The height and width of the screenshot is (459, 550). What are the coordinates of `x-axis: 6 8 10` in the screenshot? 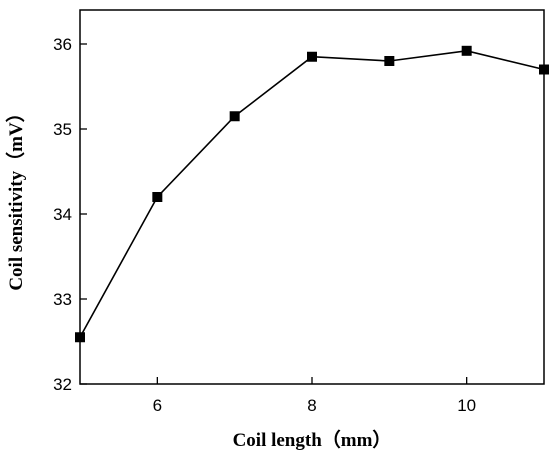 It's located at (314, 396).